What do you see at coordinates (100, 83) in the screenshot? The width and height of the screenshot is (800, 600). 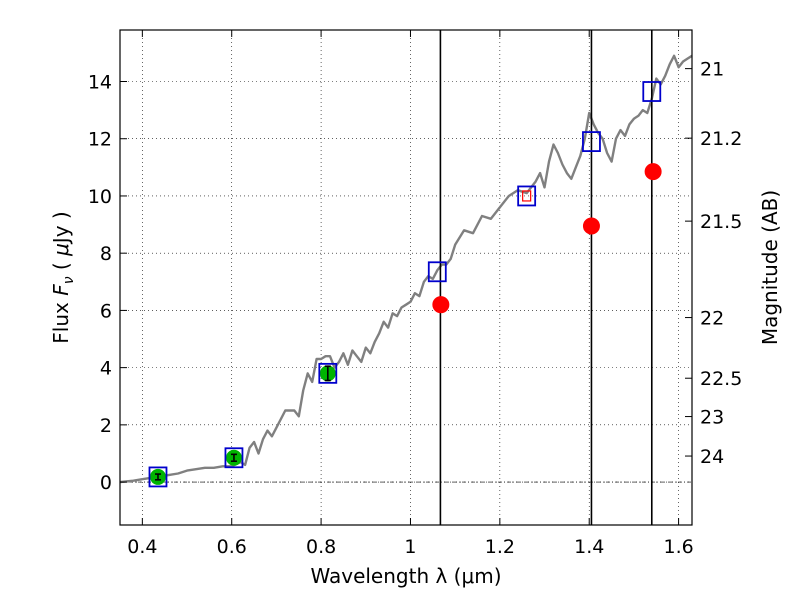 I see `y-tick-label: 14` at bounding box center [100, 83].